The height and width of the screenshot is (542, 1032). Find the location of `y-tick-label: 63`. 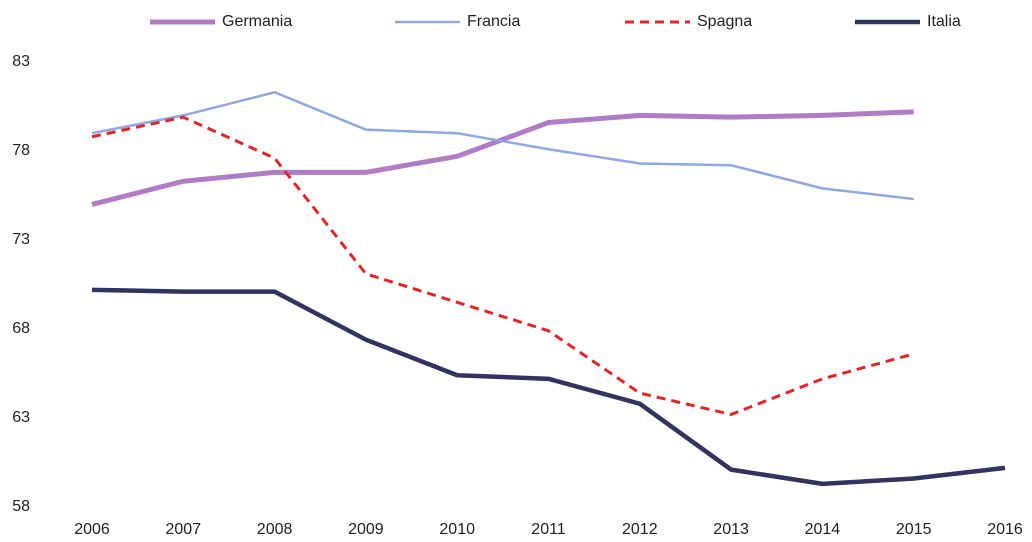

y-tick-label: 63 is located at coordinates (21, 417).